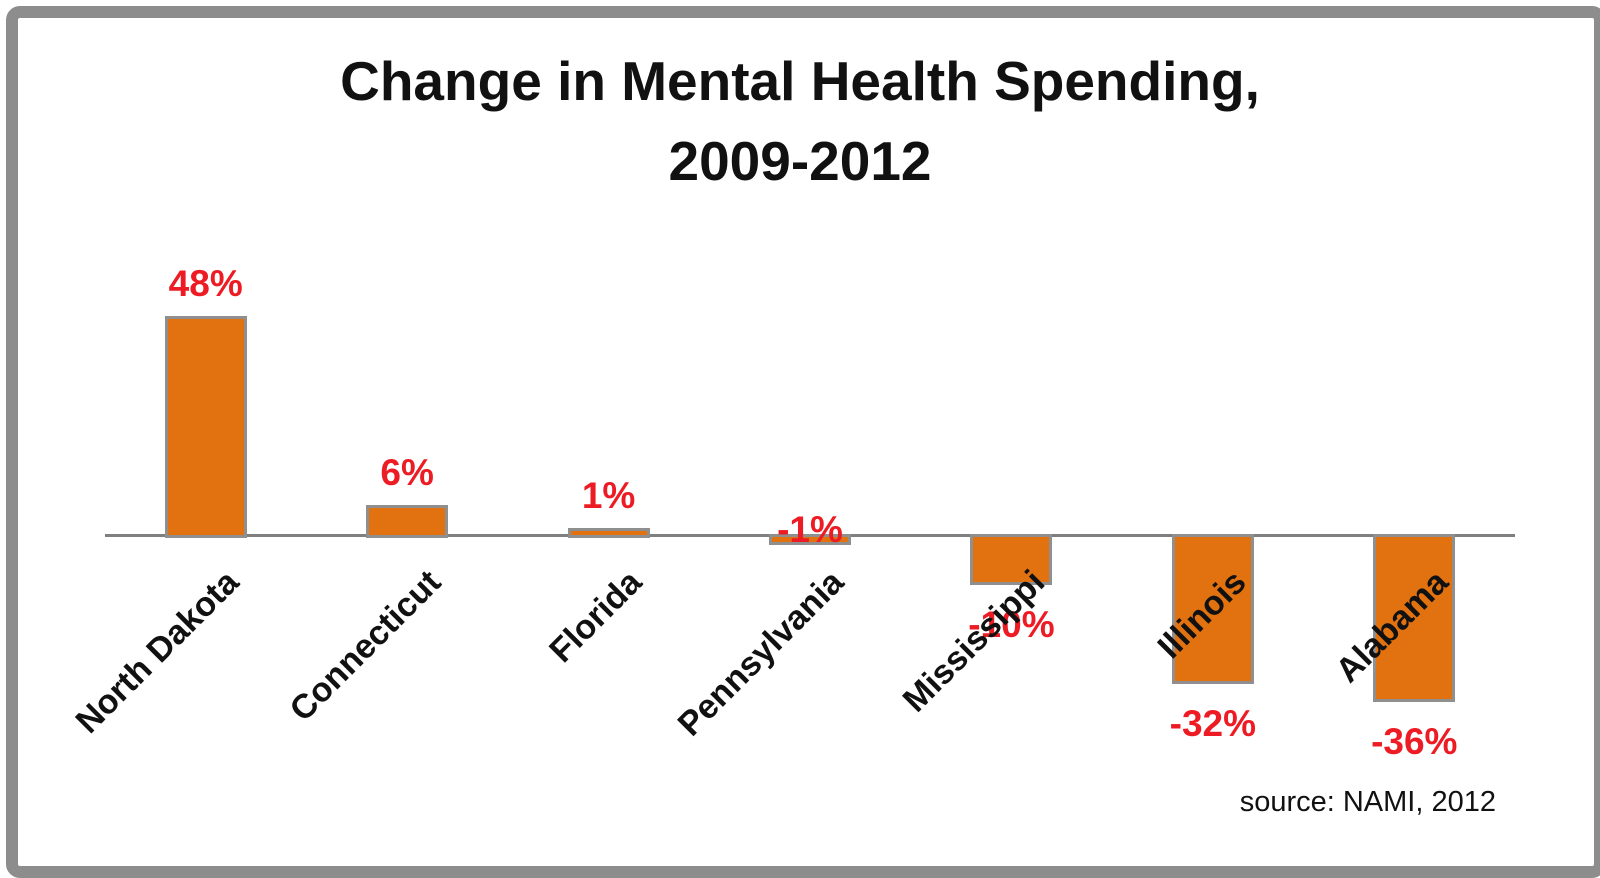 The width and height of the screenshot is (1600, 878). What do you see at coordinates (157, 652) in the screenshot?
I see `category-label-north-dakota: North Dakota` at bounding box center [157, 652].